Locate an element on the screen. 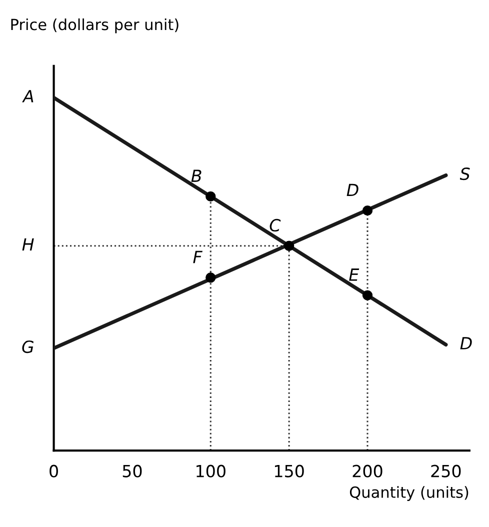 This screenshot has width=489, height=527. annotation: B is located at coordinates (196, 176).